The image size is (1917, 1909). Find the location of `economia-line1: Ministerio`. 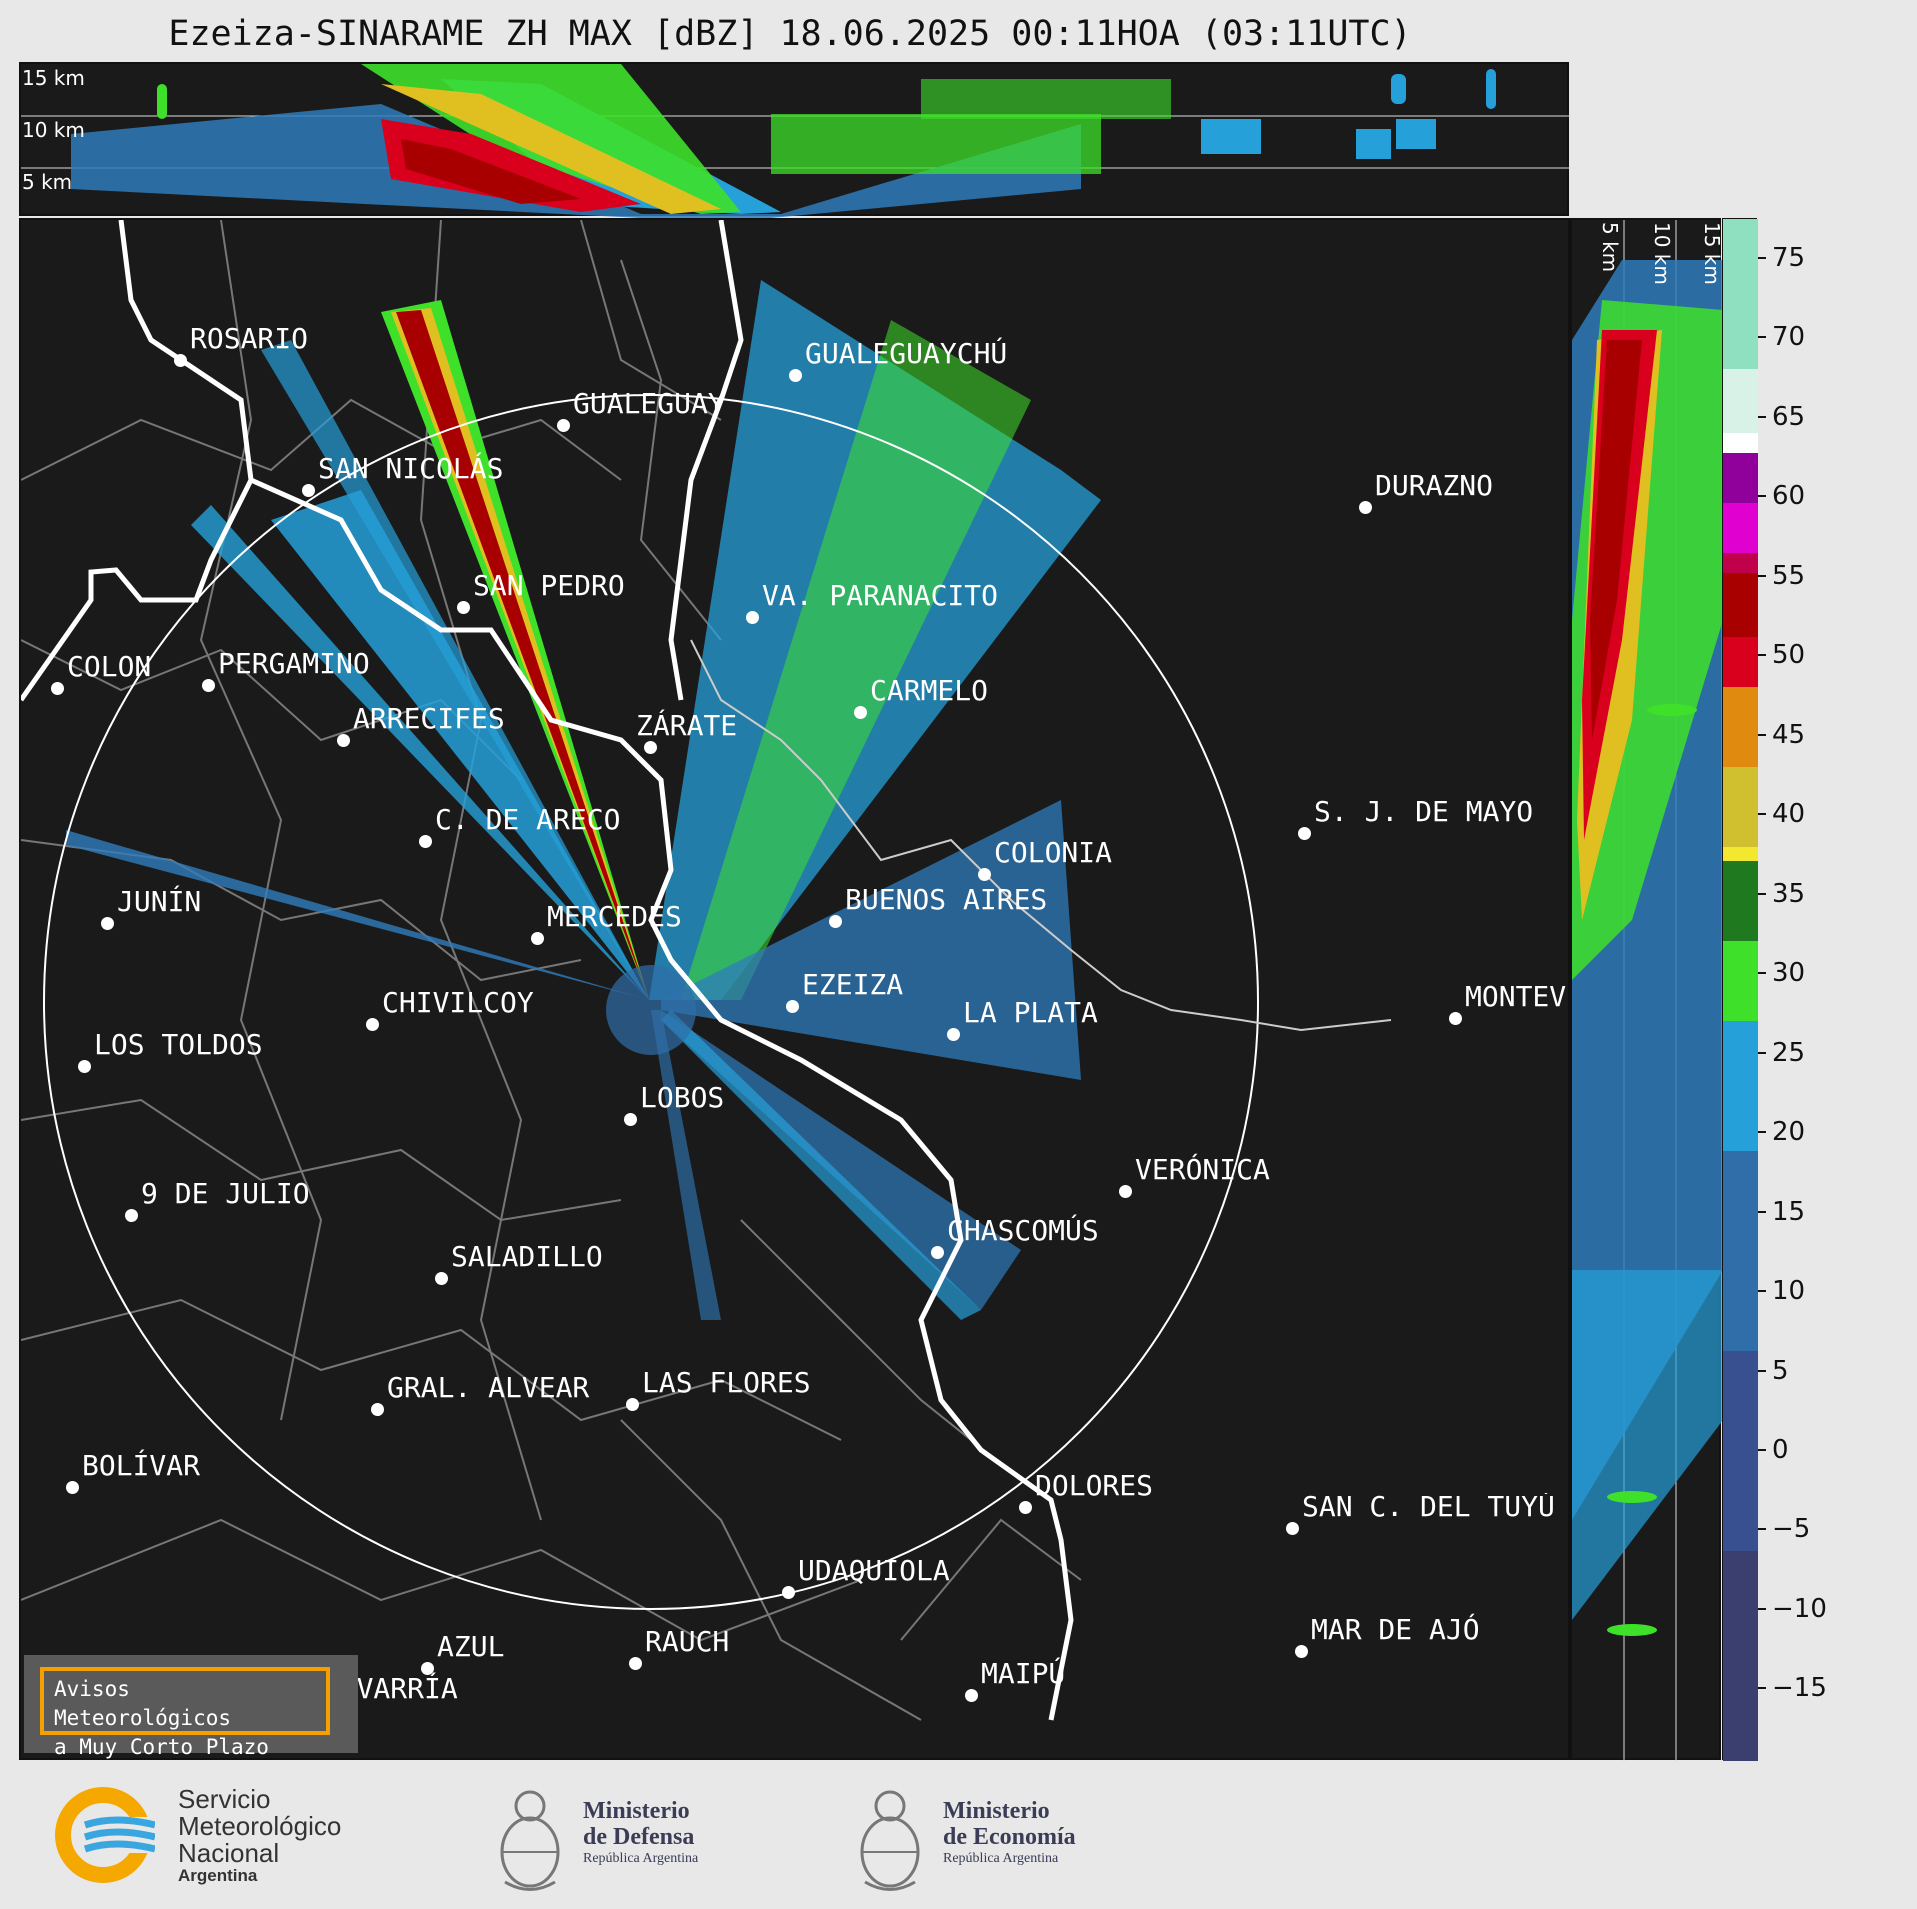

economia-line1: Ministerio is located at coordinates (996, 1811).